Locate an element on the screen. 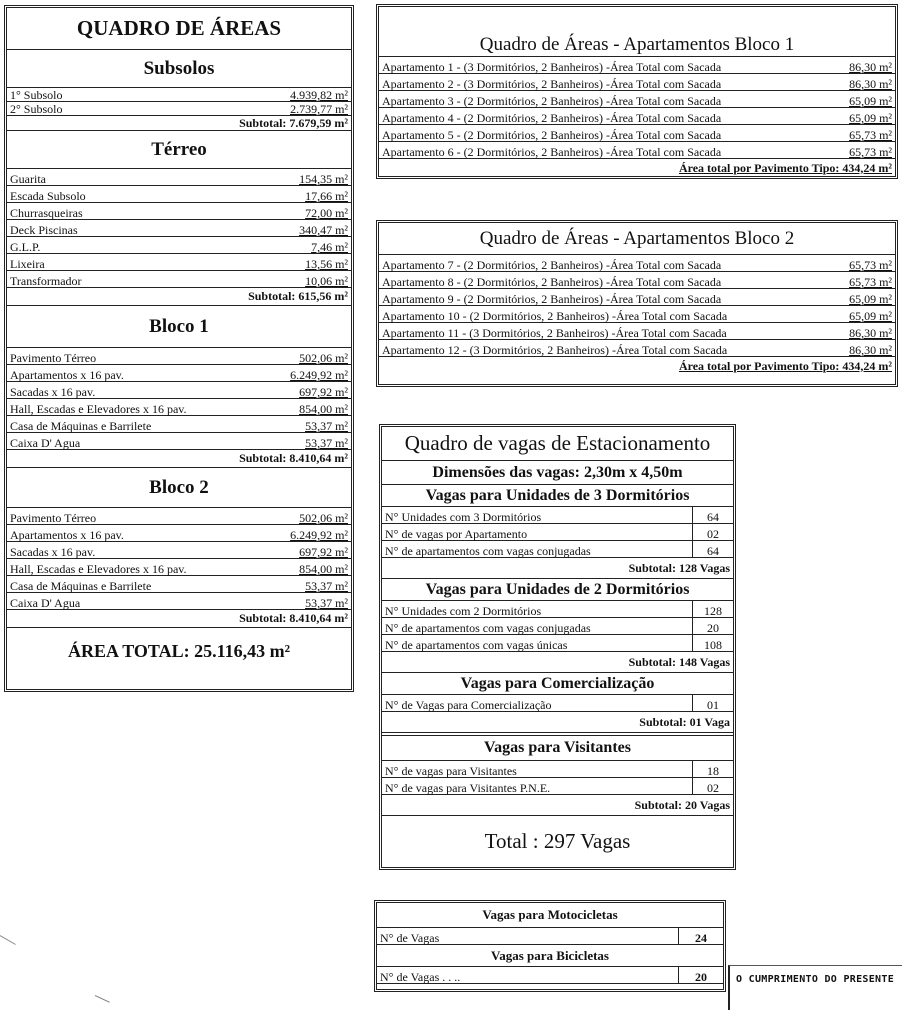 The height and width of the screenshot is (1010, 902). table-row: 1° Subsolo 4.939,82 m² is located at coordinates (179, 95).